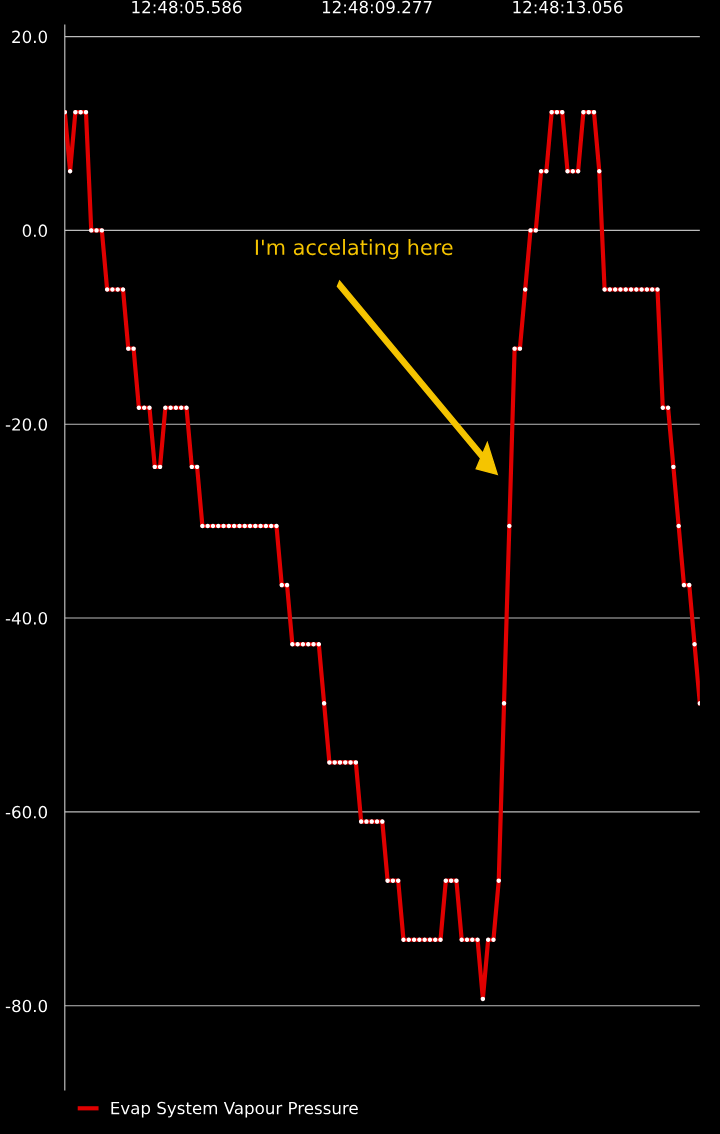  What do you see at coordinates (26, 1006) in the screenshot?
I see `y-tick-label: -80.0` at bounding box center [26, 1006].